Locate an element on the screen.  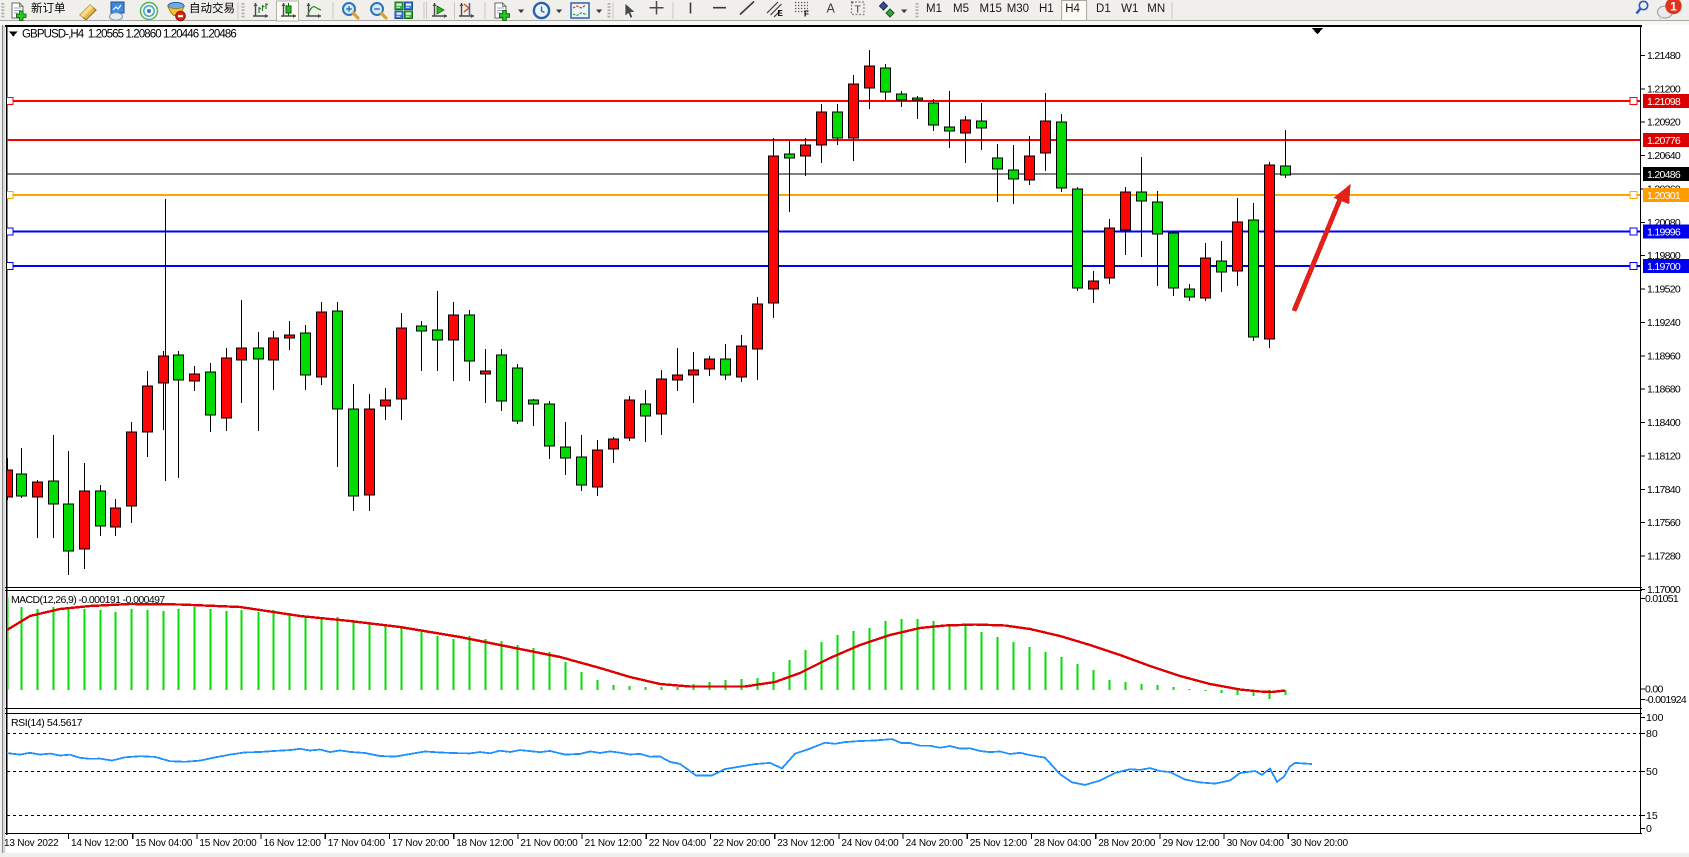
svg-text: 16 Nov 12:00 is located at coordinates (293, 843).